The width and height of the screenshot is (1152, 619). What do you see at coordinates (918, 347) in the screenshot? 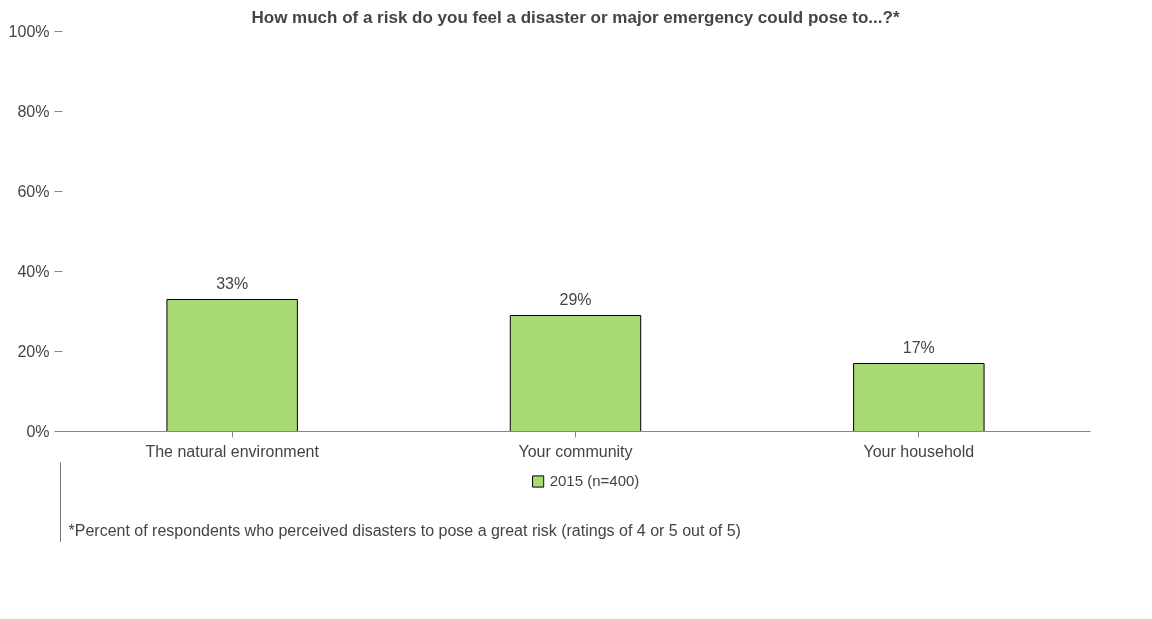
I see `data-label: 17%` at bounding box center [918, 347].